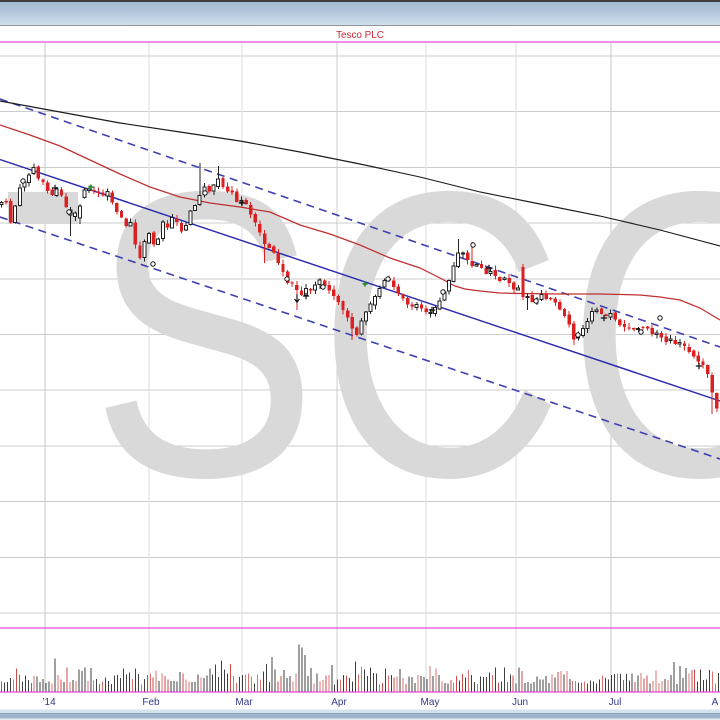 This screenshot has height=720, width=720. I want to click on svg-text: Apr, so click(339, 702).